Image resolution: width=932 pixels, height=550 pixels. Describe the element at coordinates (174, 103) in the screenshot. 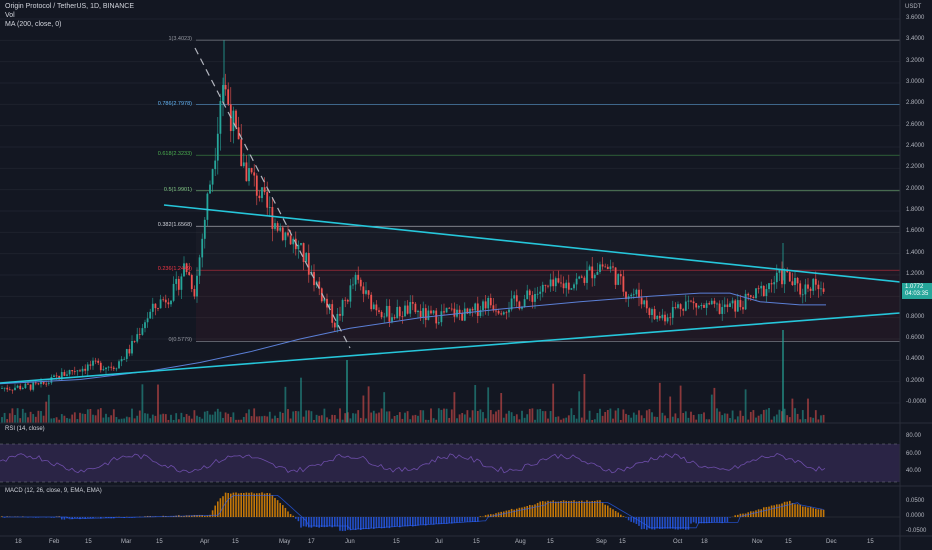

I see `fib-level-label: 0.786(2.7978)` at that location.